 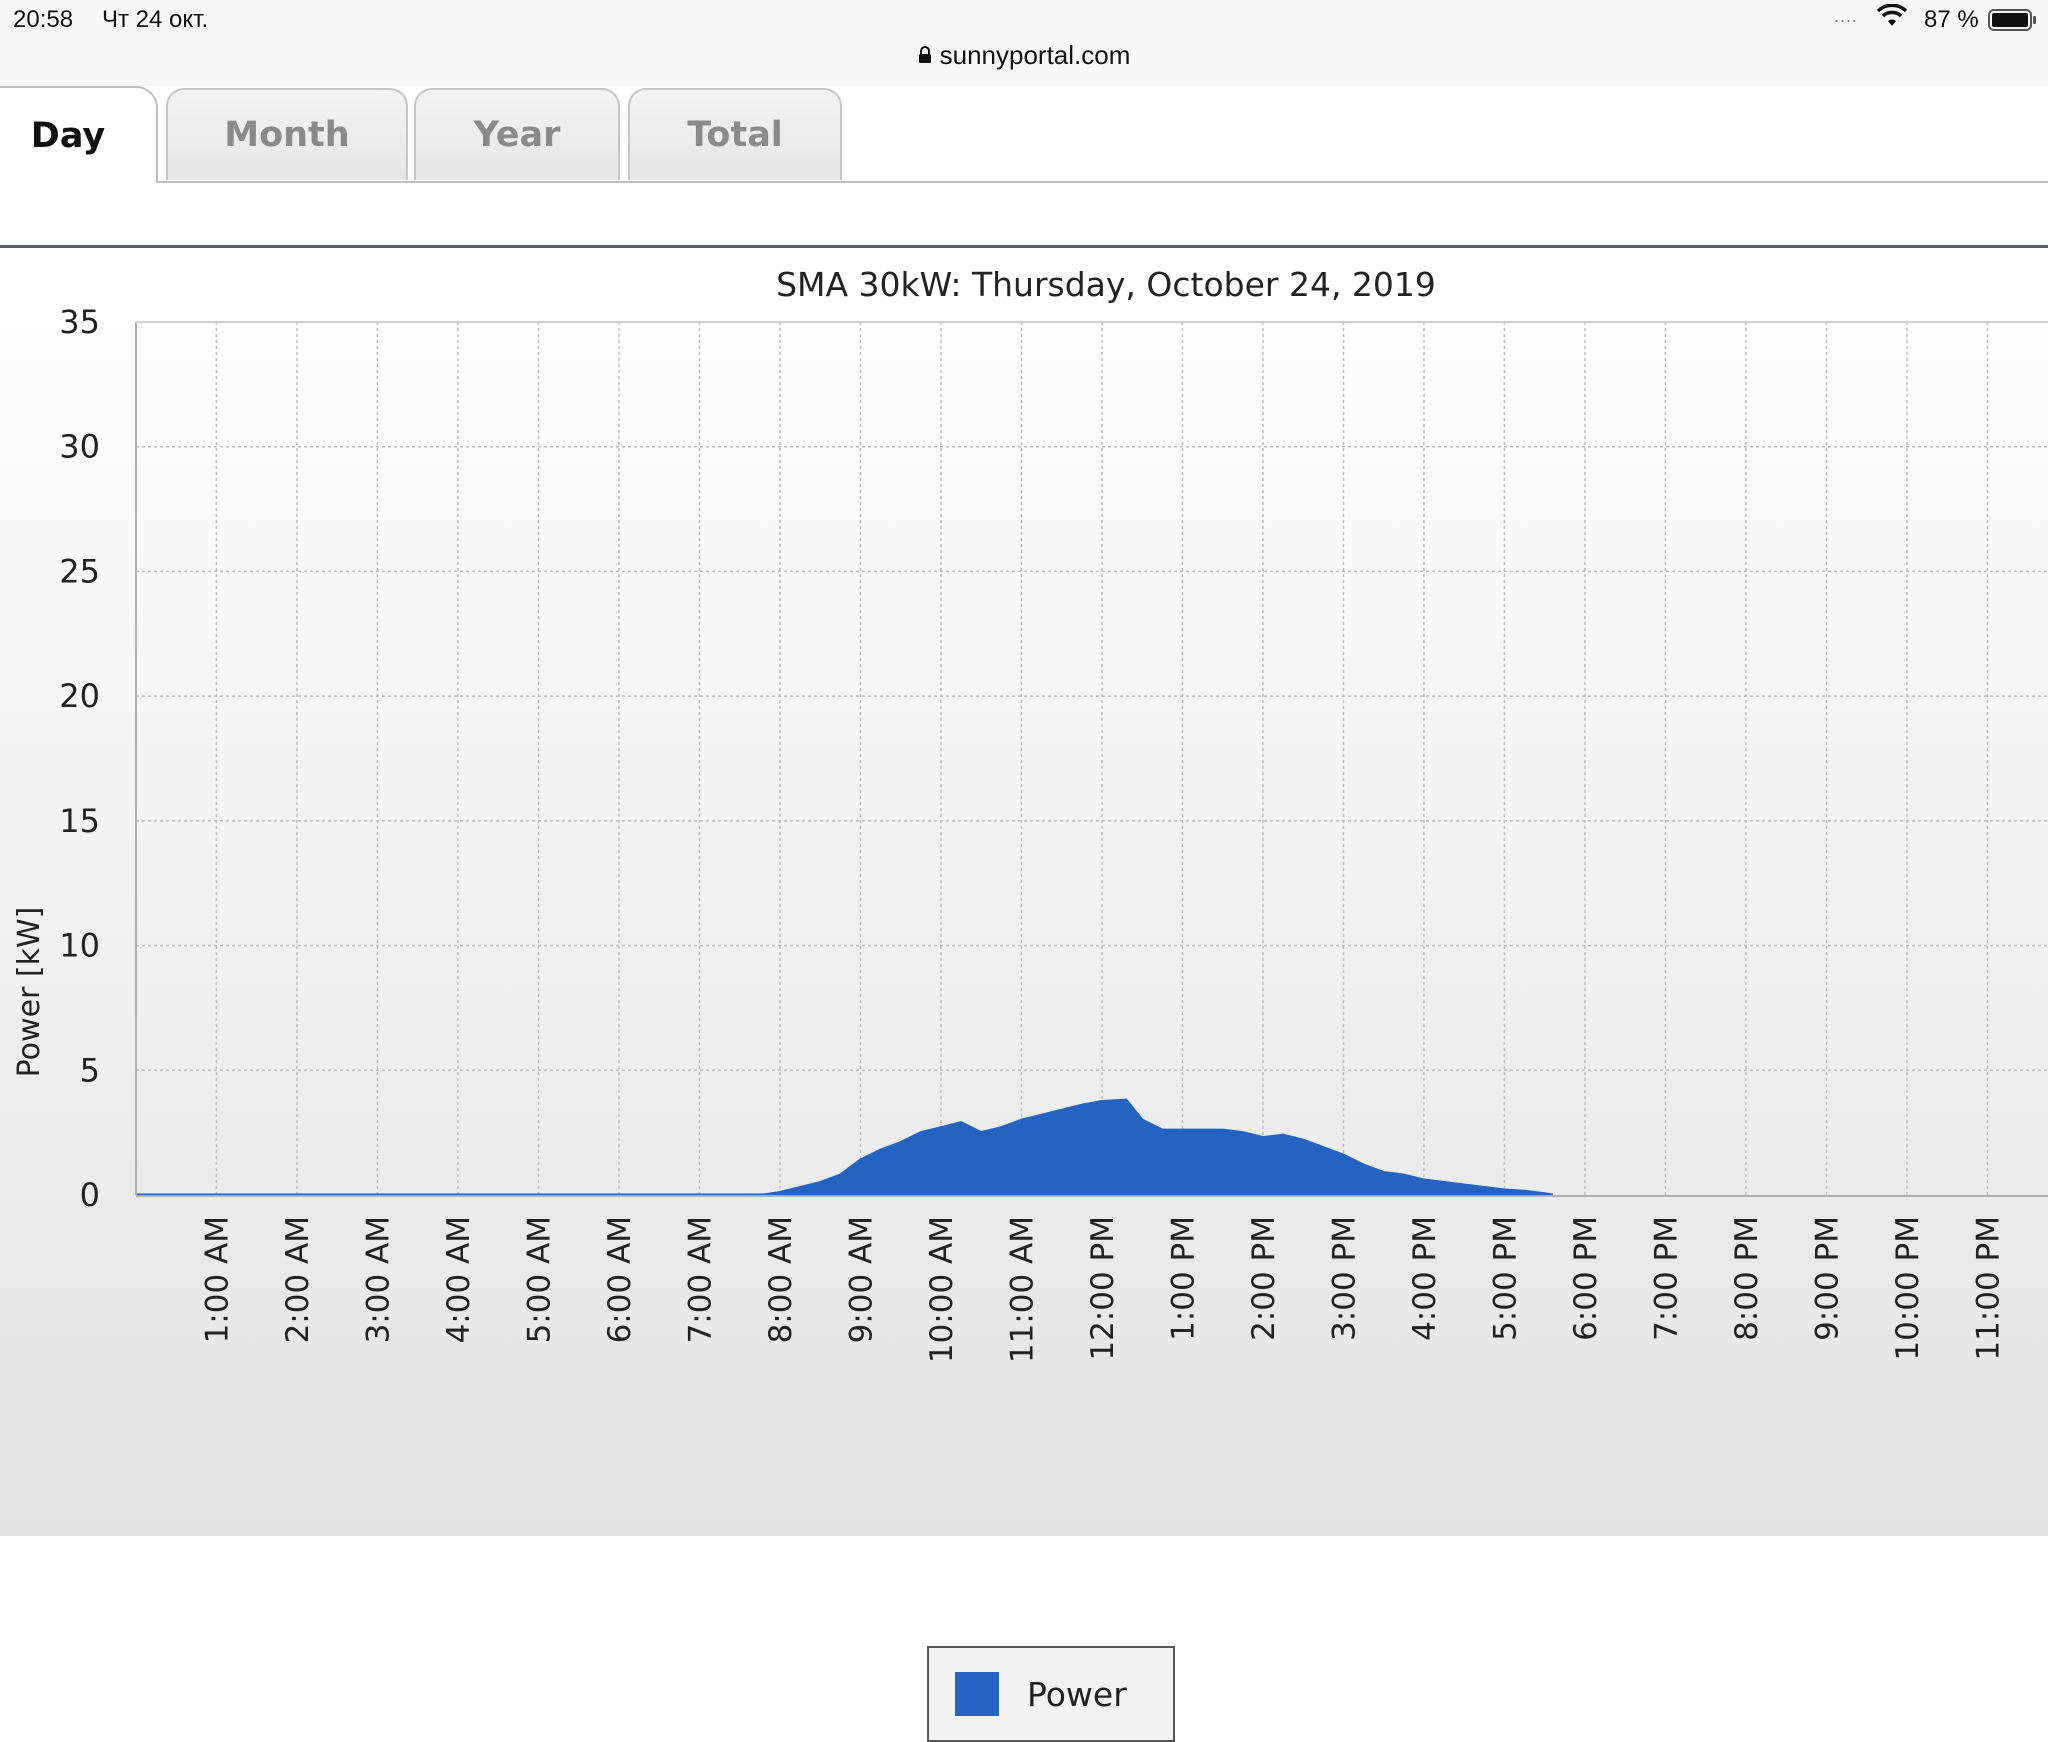 I want to click on url-domain: sunnyportal.com, so click(x=1035, y=55).